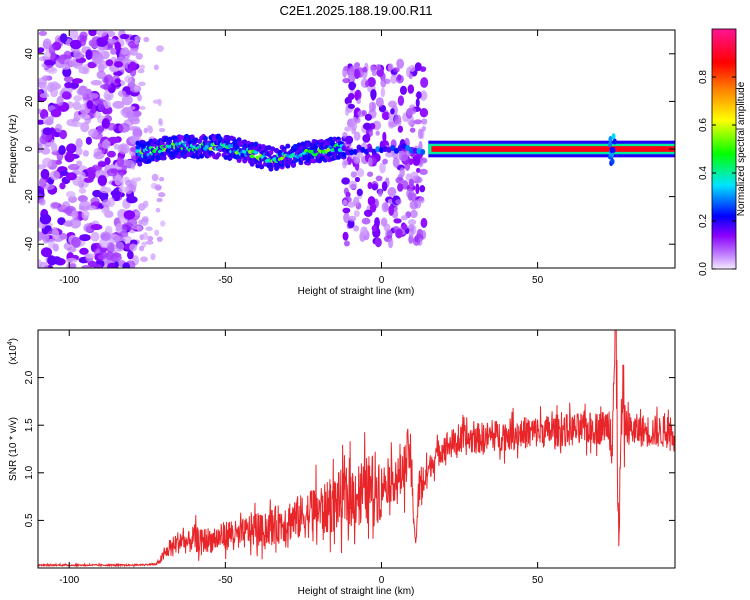  Describe the element at coordinates (610, 144) in the screenshot. I see `tone-burst-cell` at that location.